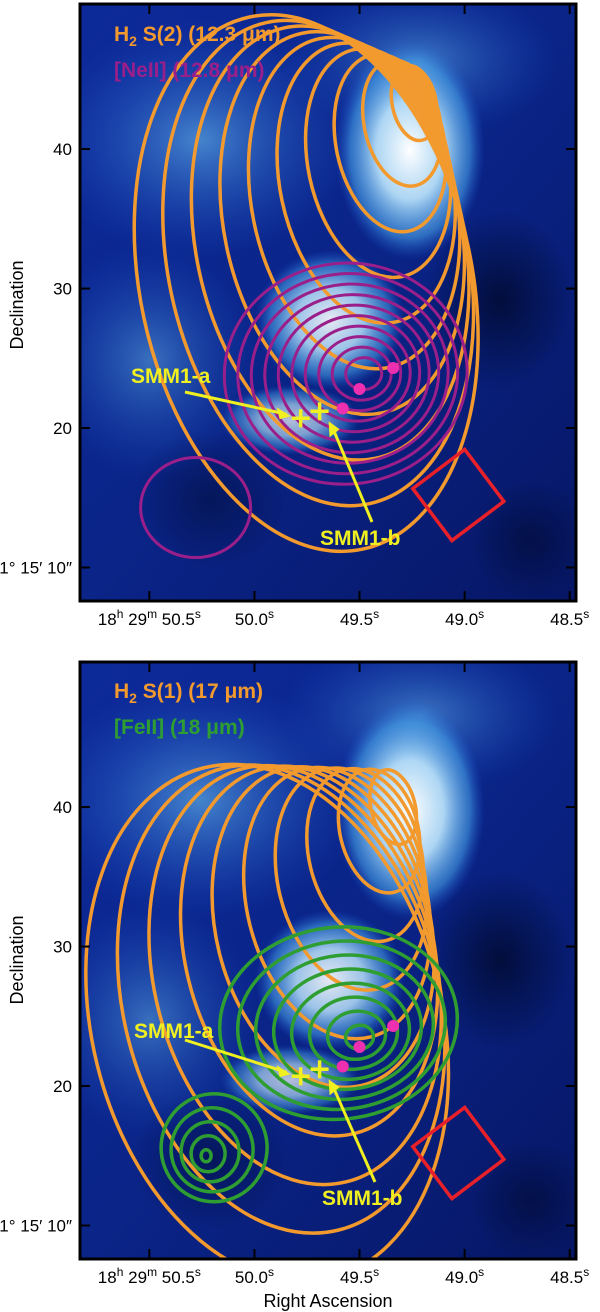 This screenshot has height=1312, width=600. I want to click on label-smm1-a: SMM1-a, so click(171, 376).